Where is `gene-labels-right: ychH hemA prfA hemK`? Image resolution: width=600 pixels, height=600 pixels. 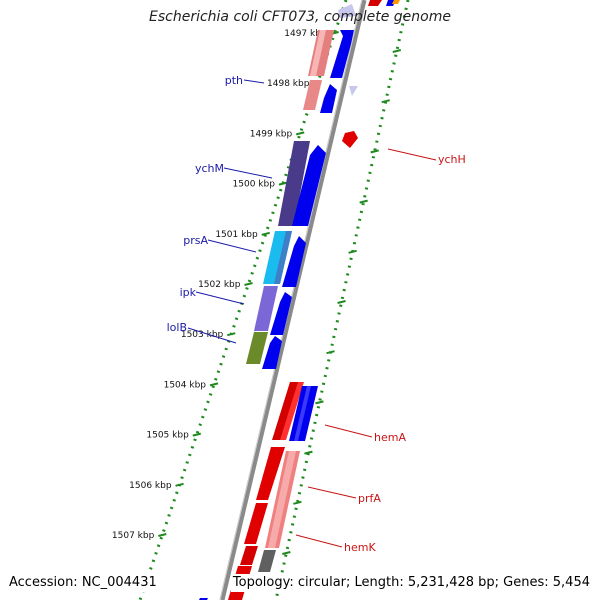 gene-labels-right: ychH hemA prfA hemK is located at coordinates (405, 353).